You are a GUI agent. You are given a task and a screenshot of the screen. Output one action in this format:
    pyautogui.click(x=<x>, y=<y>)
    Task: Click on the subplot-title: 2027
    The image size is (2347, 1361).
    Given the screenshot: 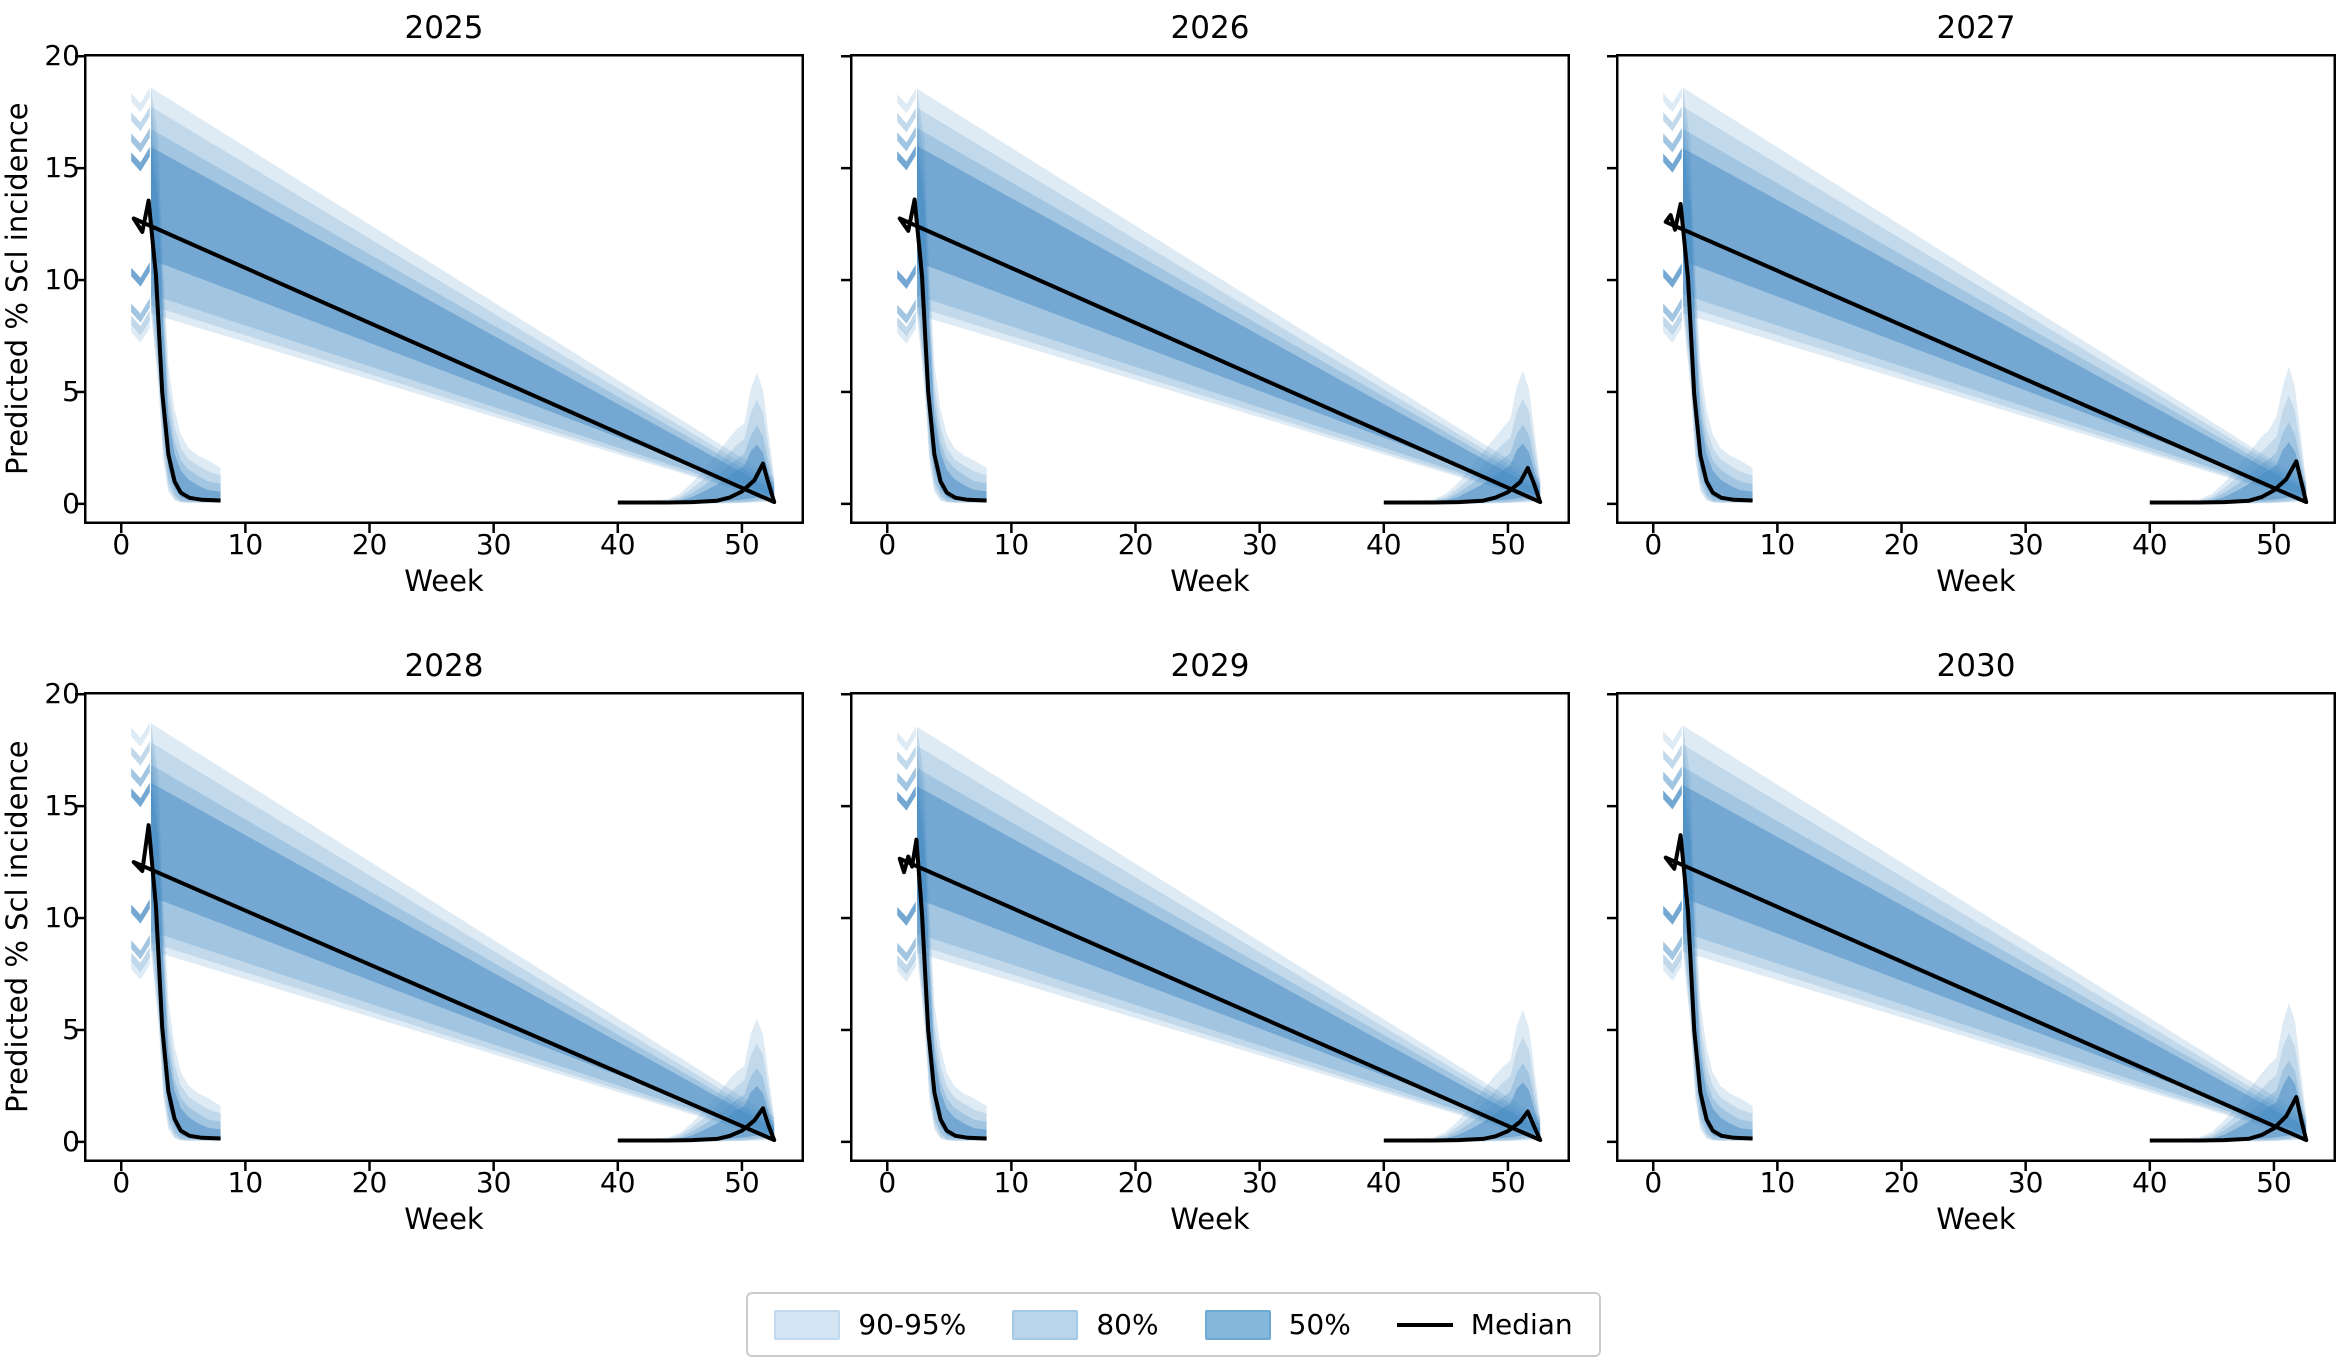 What is the action you would take?
    pyautogui.click(x=1976, y=28)
    